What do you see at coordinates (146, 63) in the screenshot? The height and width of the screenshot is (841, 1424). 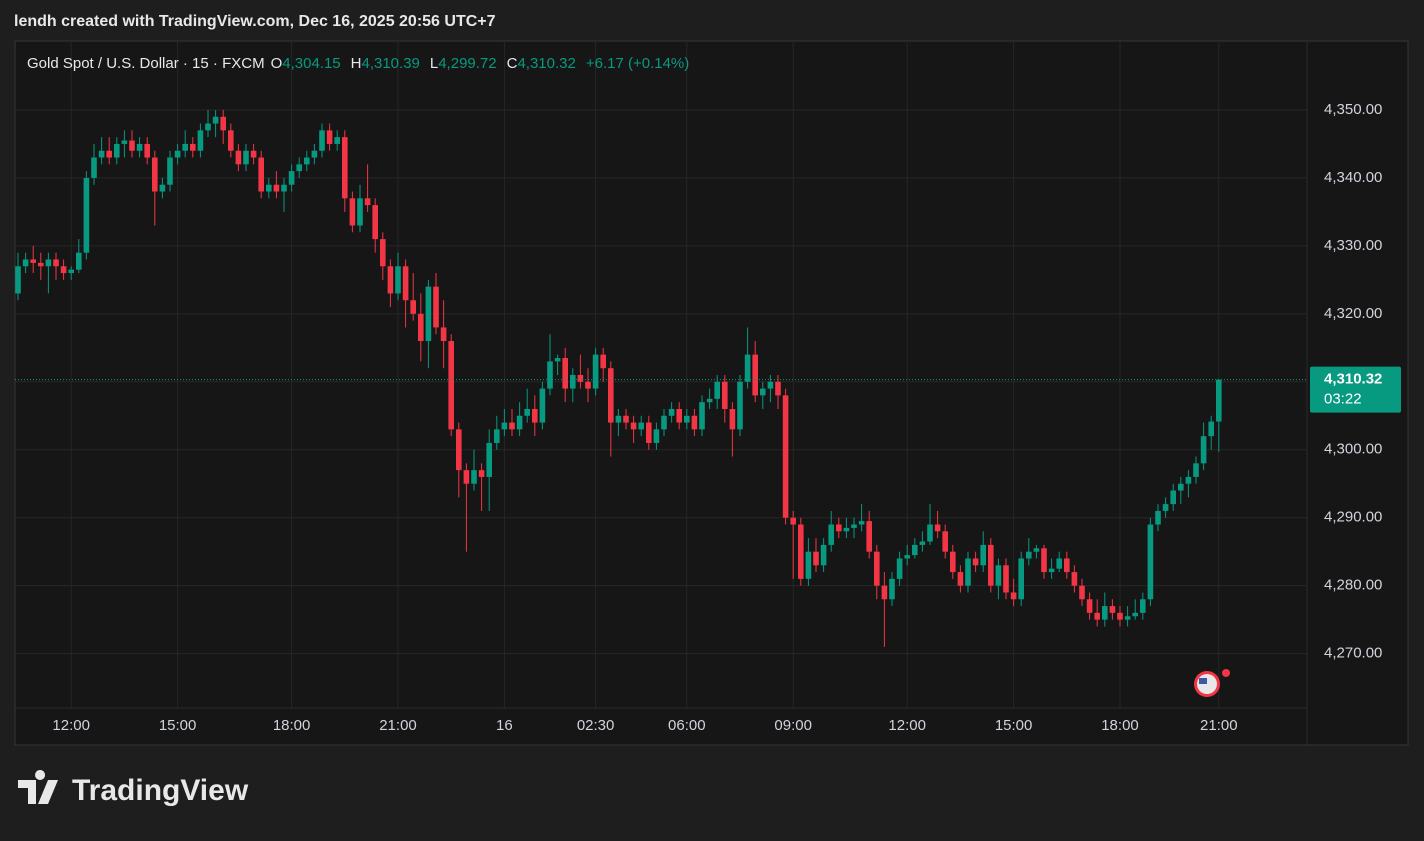 I see `symbol: Gold Spot / U.S. Dollar · 15 · FXCM` at bounding box center [146, 63].